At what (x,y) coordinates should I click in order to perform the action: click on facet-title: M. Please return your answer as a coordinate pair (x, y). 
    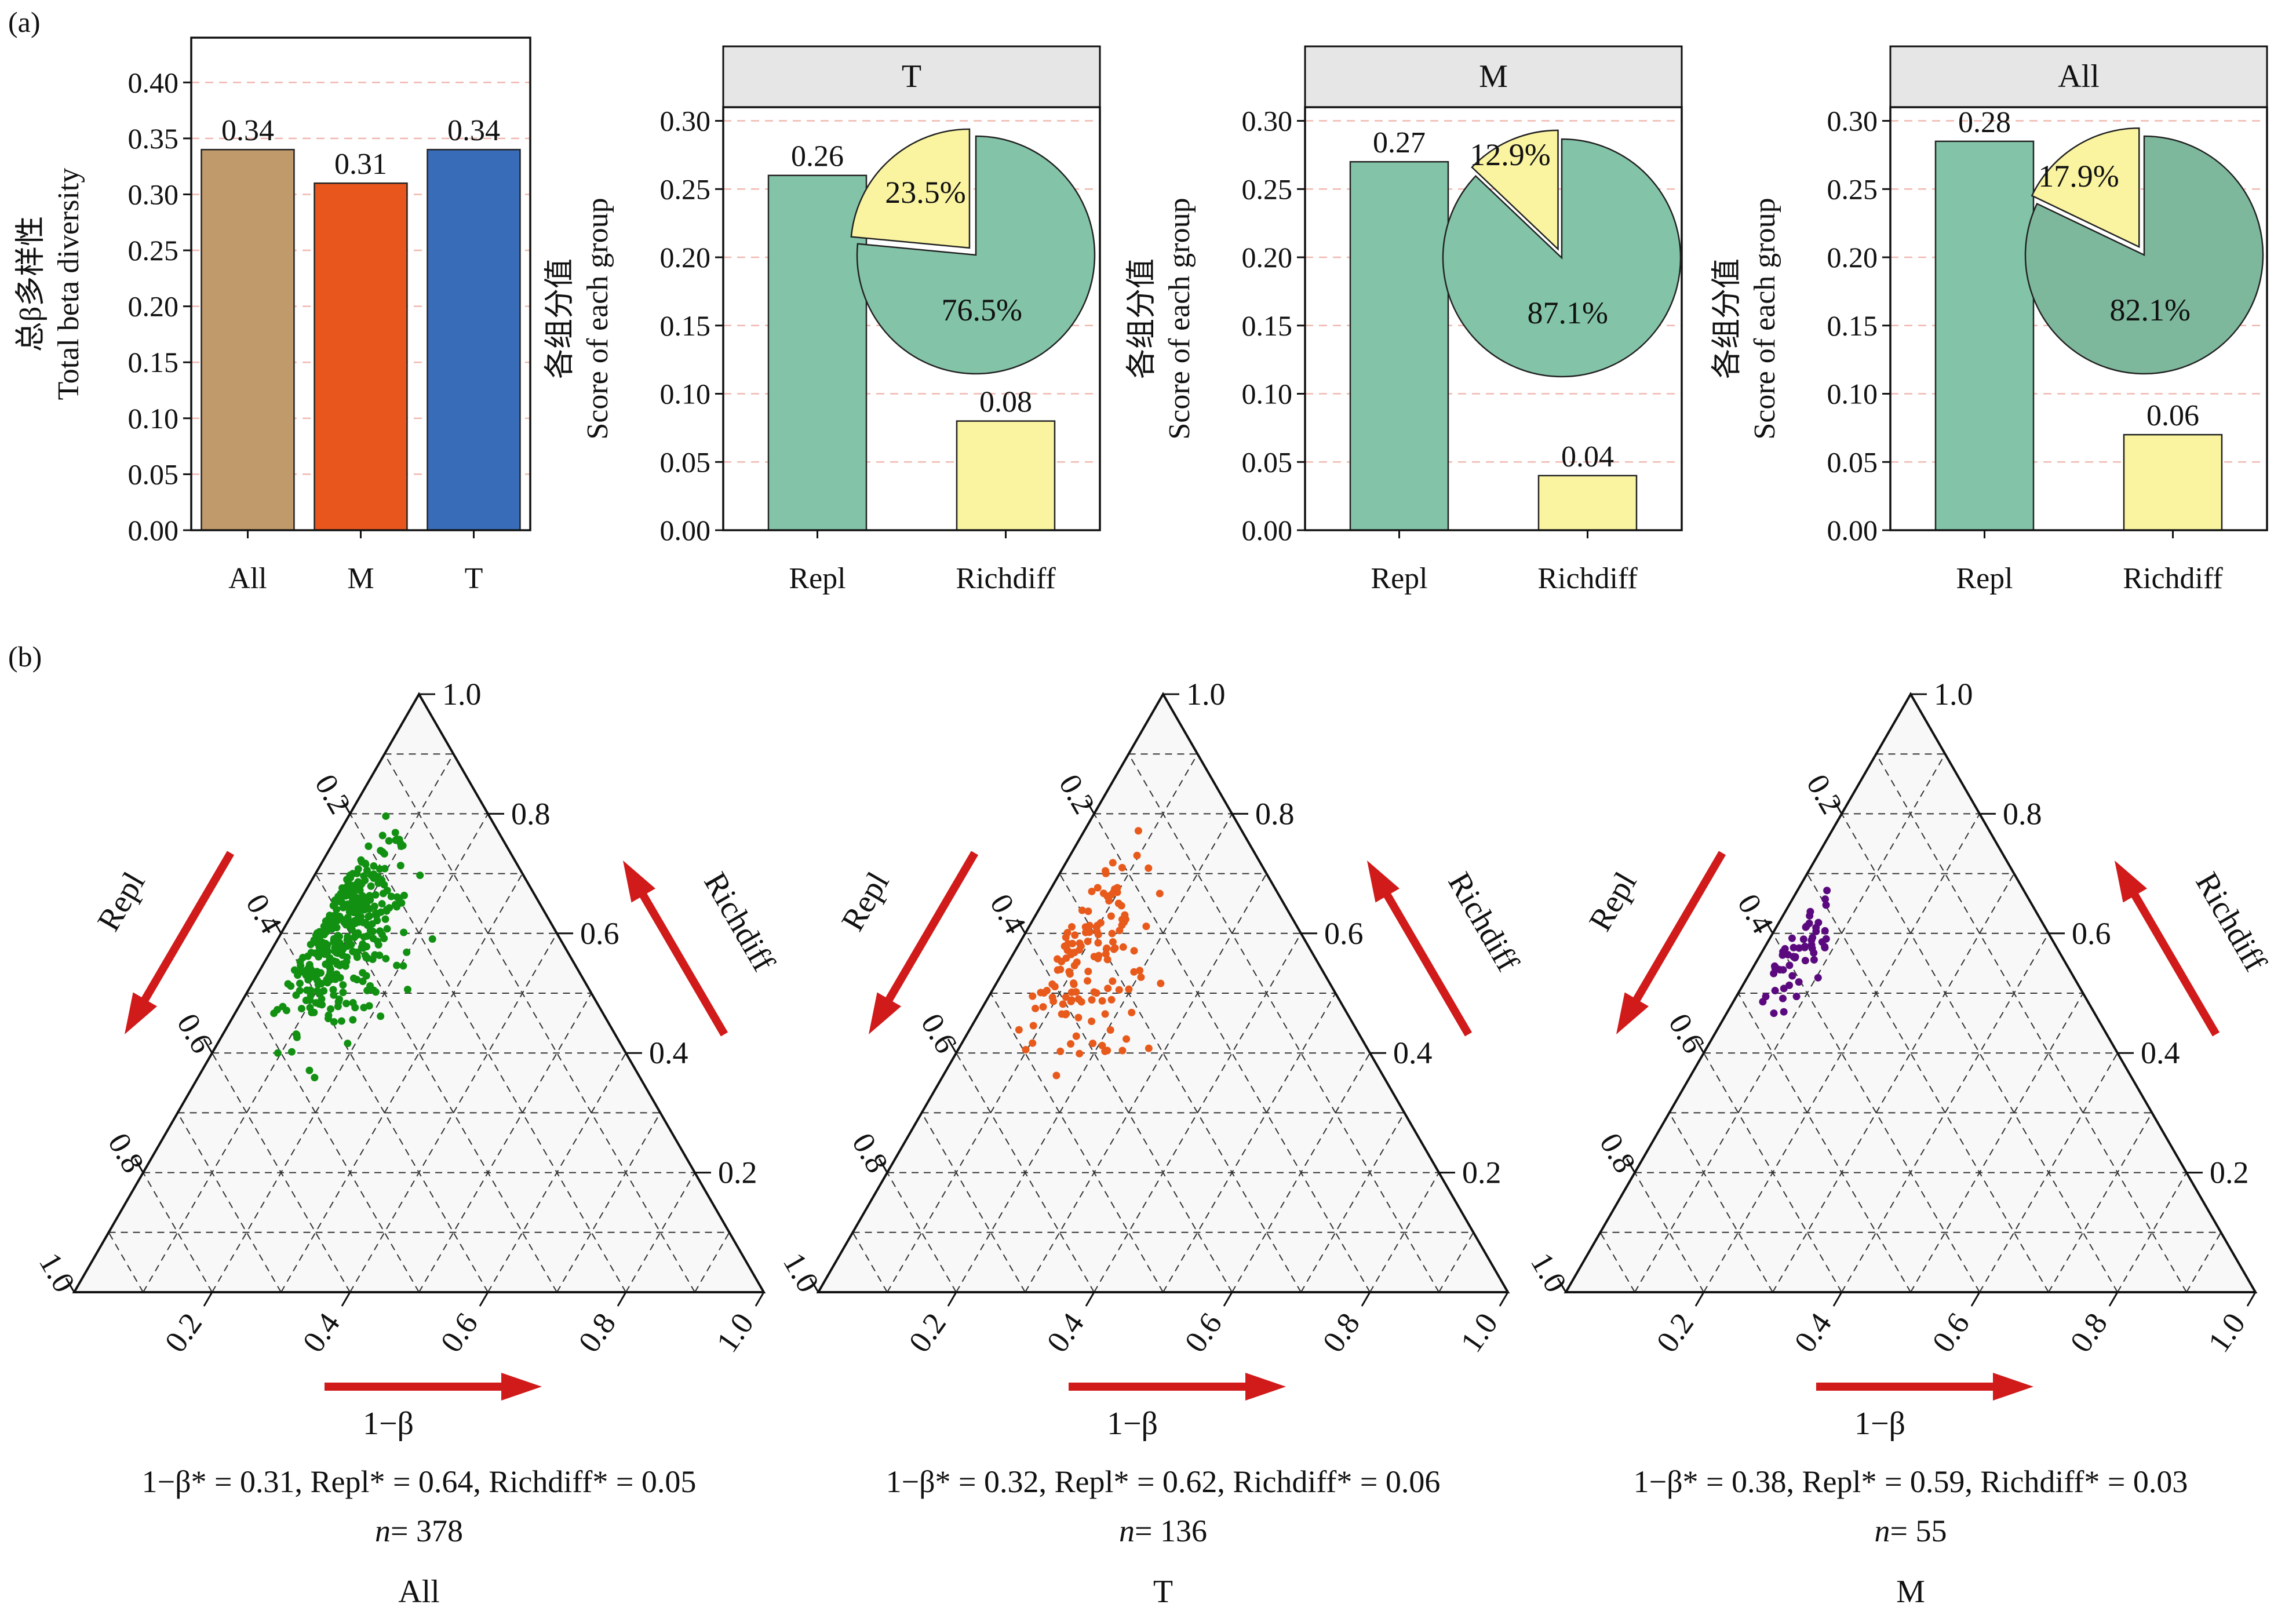
    Looking at the image, I should click on (1493, 76).